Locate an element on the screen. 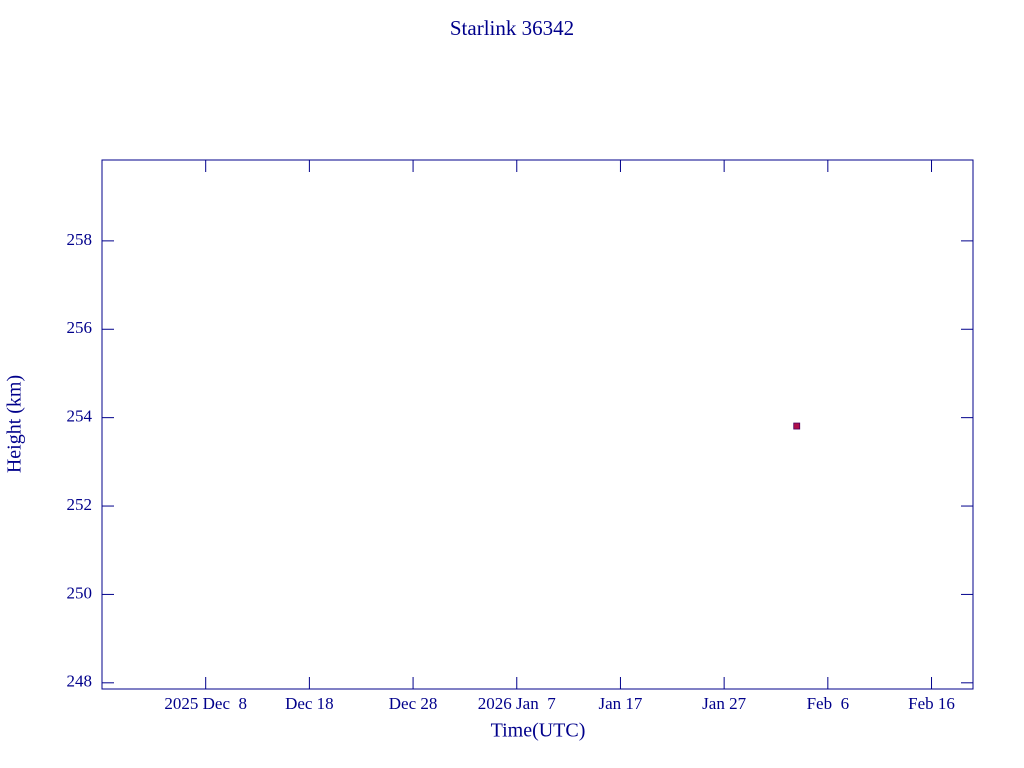 The width and height of the screenshot is (1024, 768). x-tick-label: 2025 Dec 8 is located at coordinates (205, 703).